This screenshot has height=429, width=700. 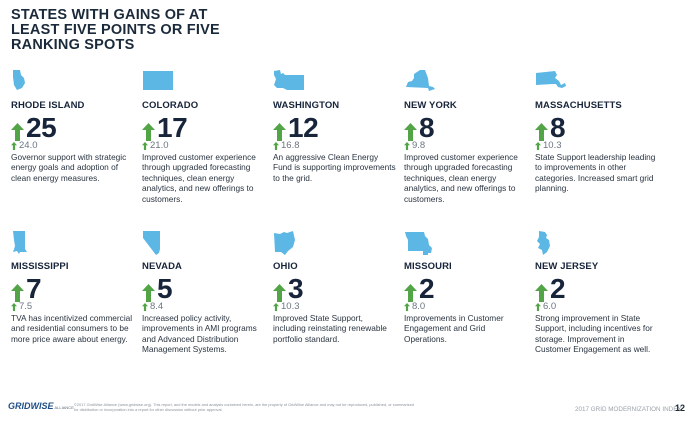 I want to click on state-name: RHODE ISLAND, so click(x=48, y=105).